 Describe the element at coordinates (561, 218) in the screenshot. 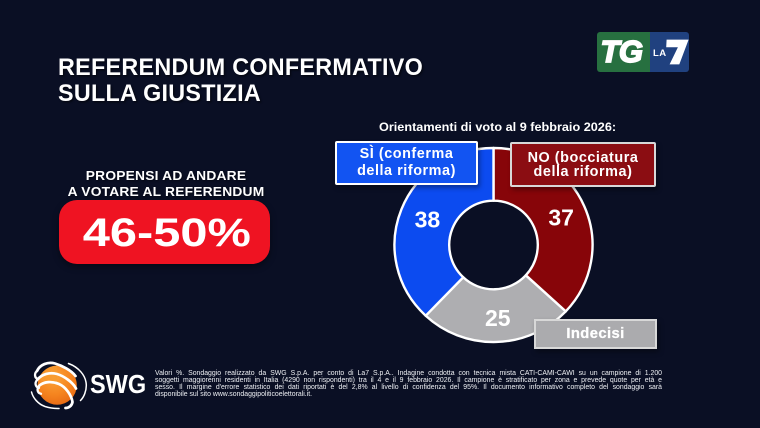

I see `svg-text: 37` at that location.